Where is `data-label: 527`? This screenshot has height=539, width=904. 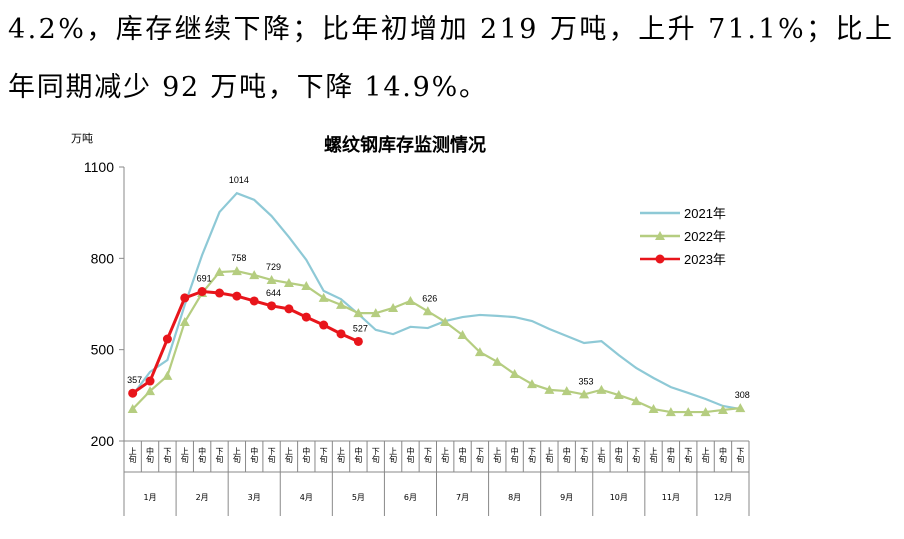
data-label: 527 is located at coordinates (360, 328).